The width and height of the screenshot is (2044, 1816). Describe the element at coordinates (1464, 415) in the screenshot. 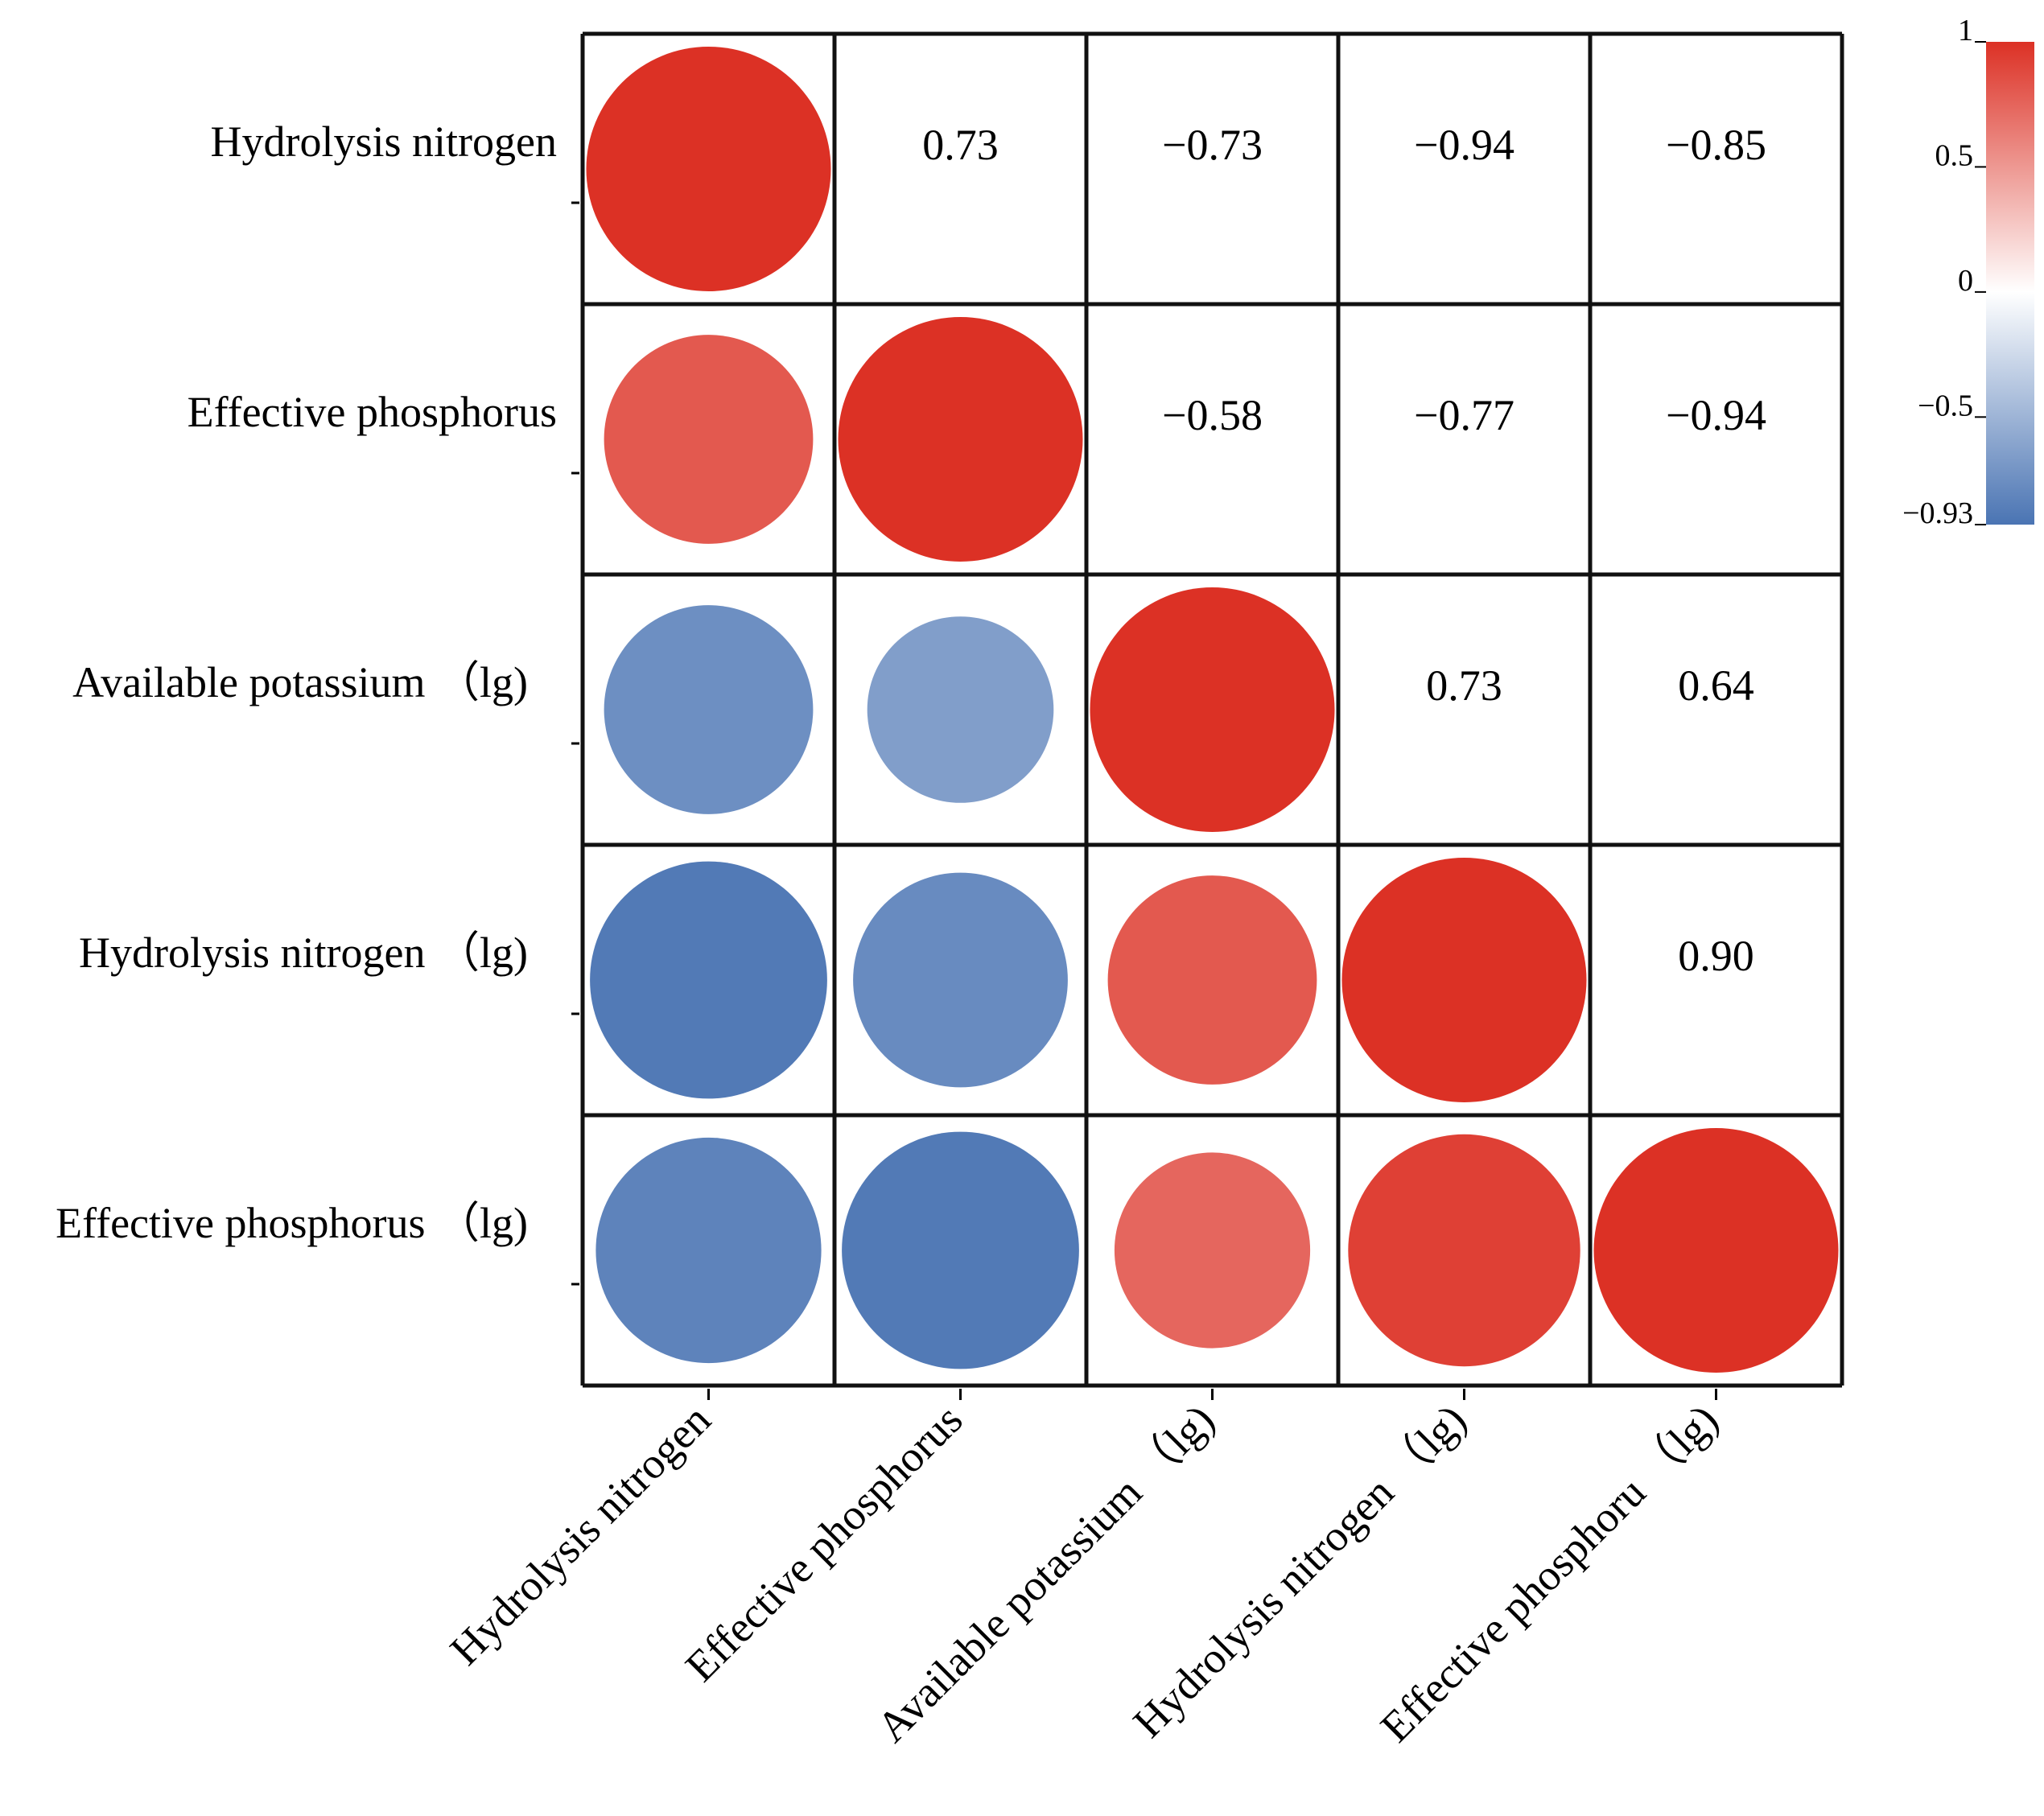

I see `corr-value-2-4: −0.77` at that location.